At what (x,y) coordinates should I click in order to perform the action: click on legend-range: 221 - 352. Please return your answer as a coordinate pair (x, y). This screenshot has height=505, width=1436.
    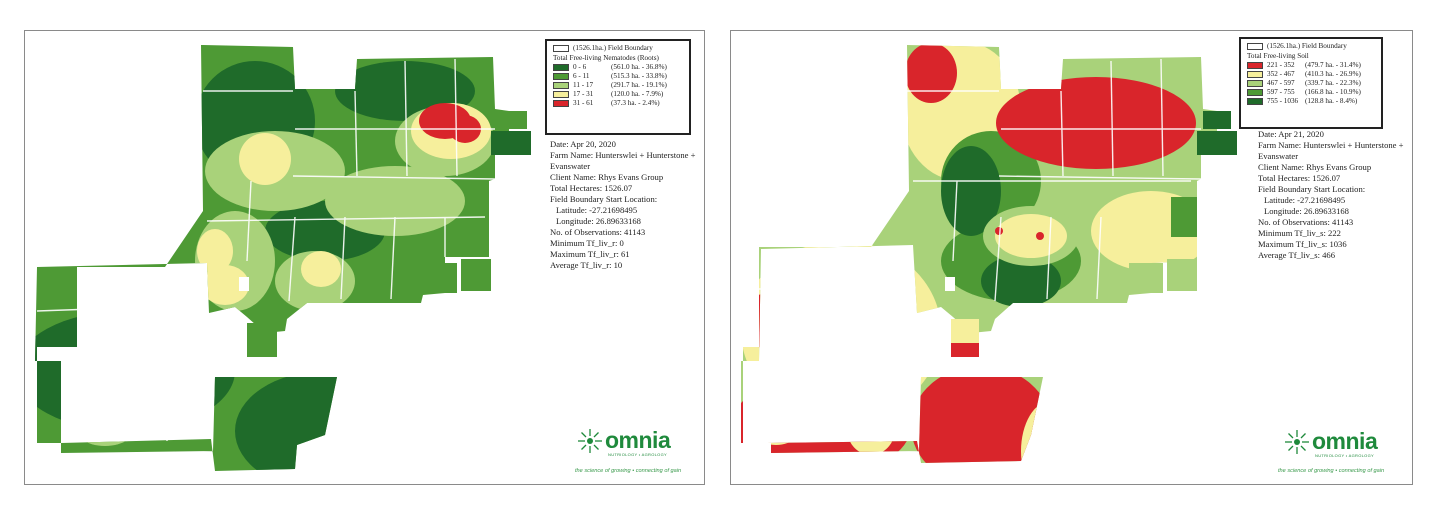
    Looking at the image, I should click on (1281, 65).